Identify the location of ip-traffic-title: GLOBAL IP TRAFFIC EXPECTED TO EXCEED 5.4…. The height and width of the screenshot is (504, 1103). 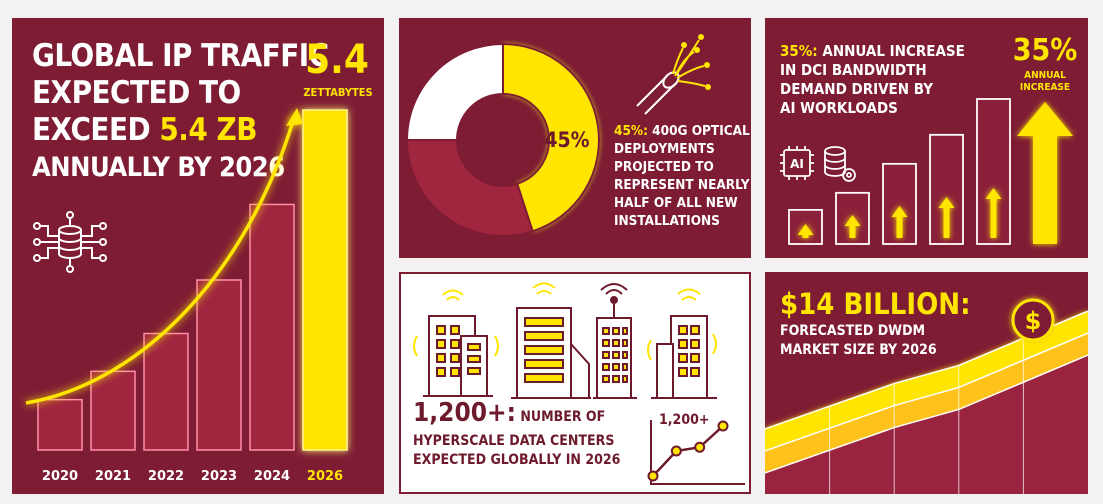
(180, 112).